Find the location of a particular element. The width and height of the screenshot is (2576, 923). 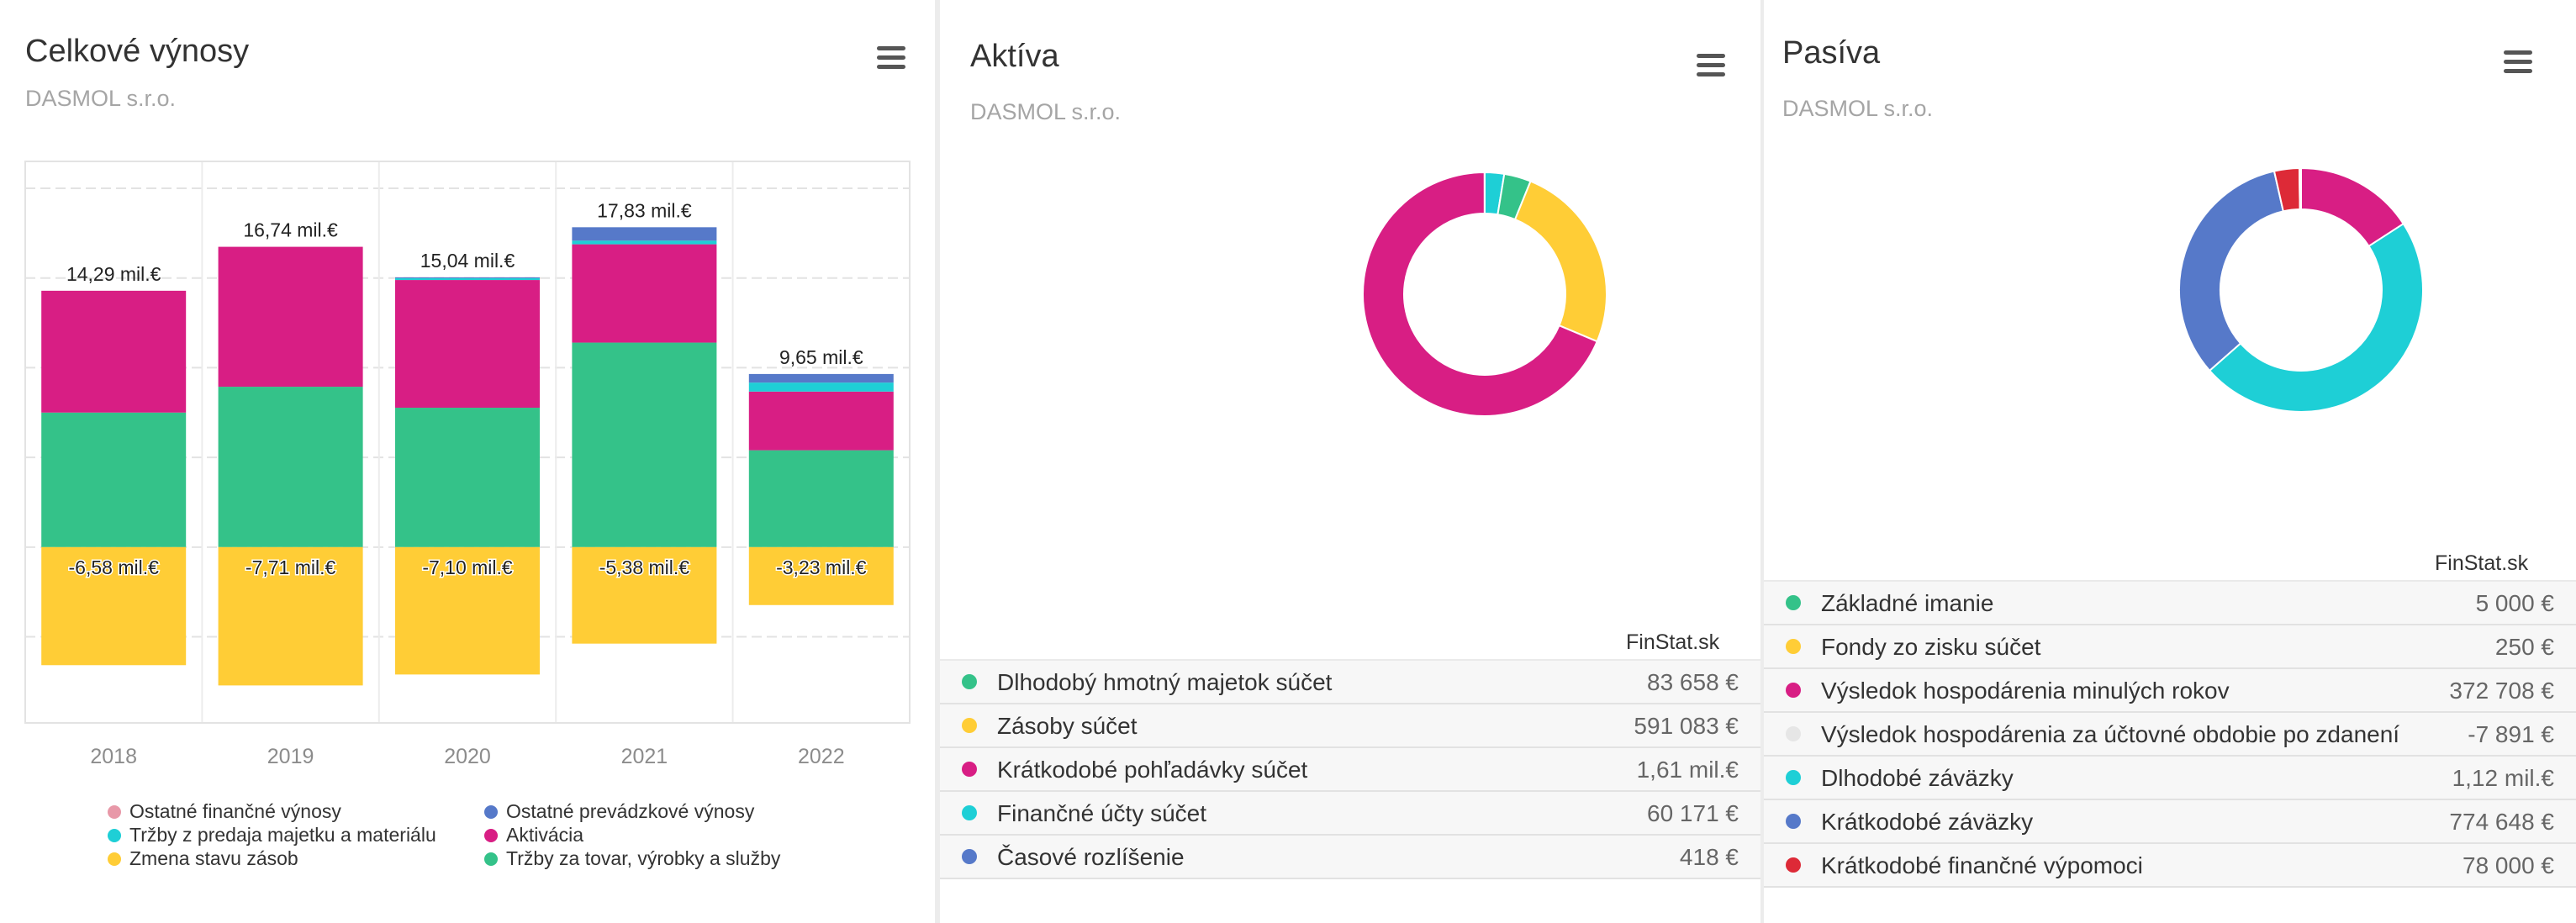

legend-item: Ostatné finančné výnosy is located at coordinates (225, 811).